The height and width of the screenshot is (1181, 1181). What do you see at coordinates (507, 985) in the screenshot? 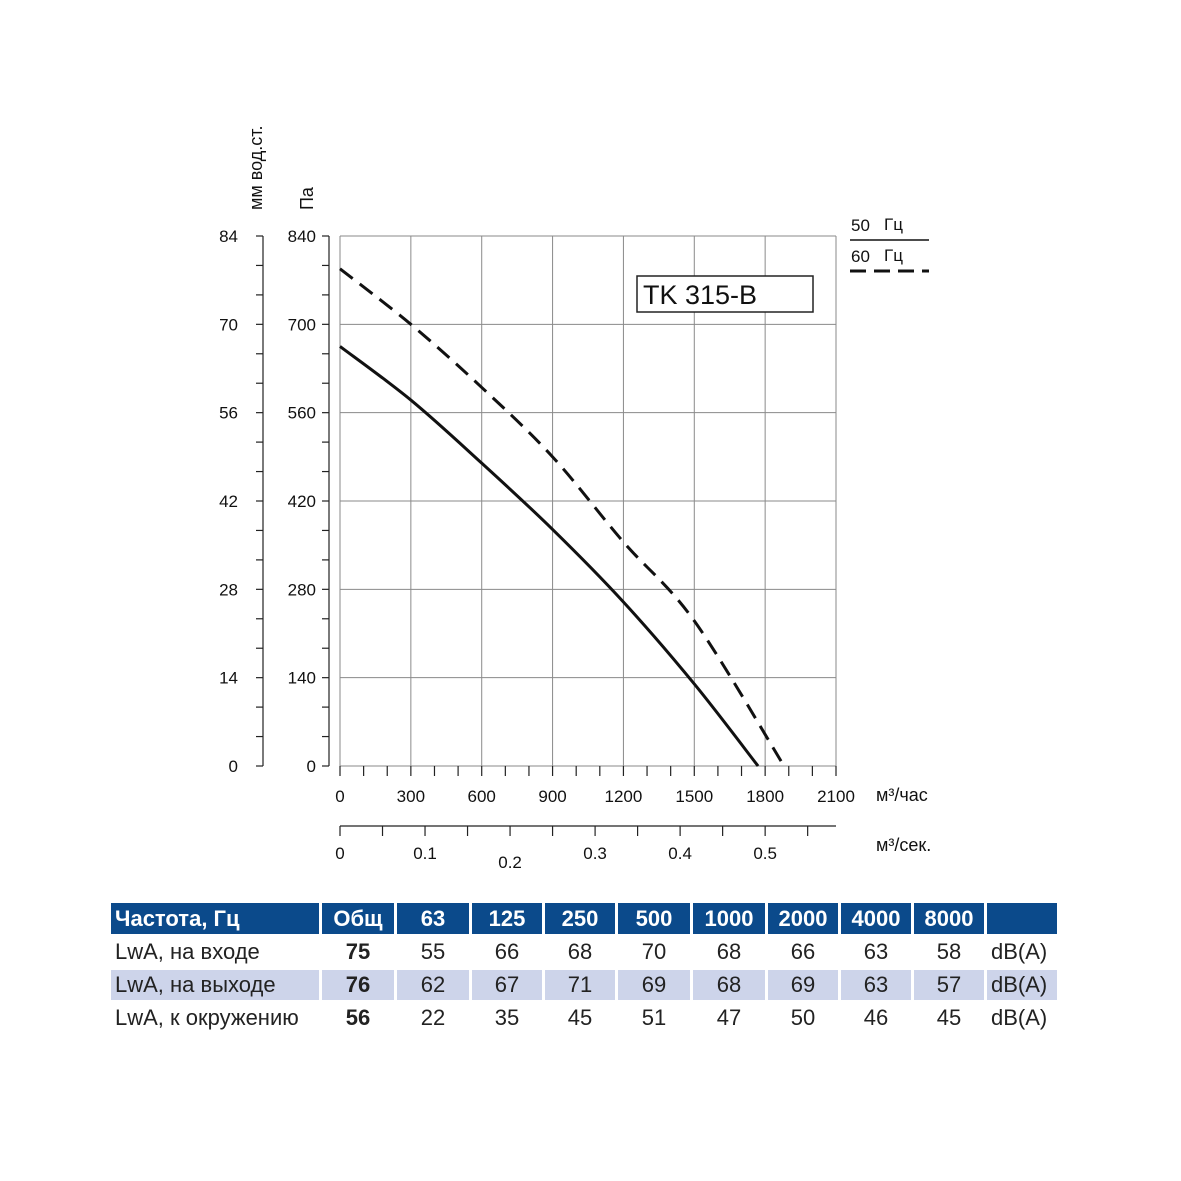
I see `table-cell: 67` at bounding box center [507, 985].